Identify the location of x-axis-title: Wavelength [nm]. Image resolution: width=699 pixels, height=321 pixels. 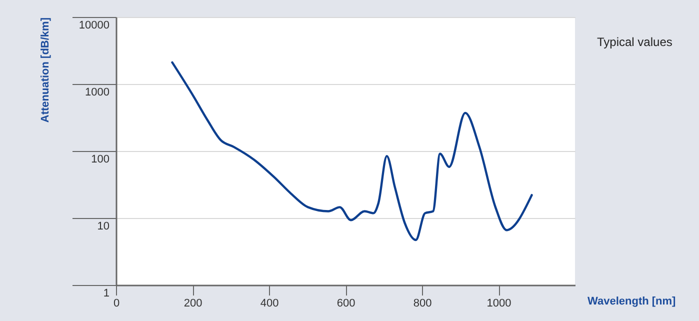
(632, 302).